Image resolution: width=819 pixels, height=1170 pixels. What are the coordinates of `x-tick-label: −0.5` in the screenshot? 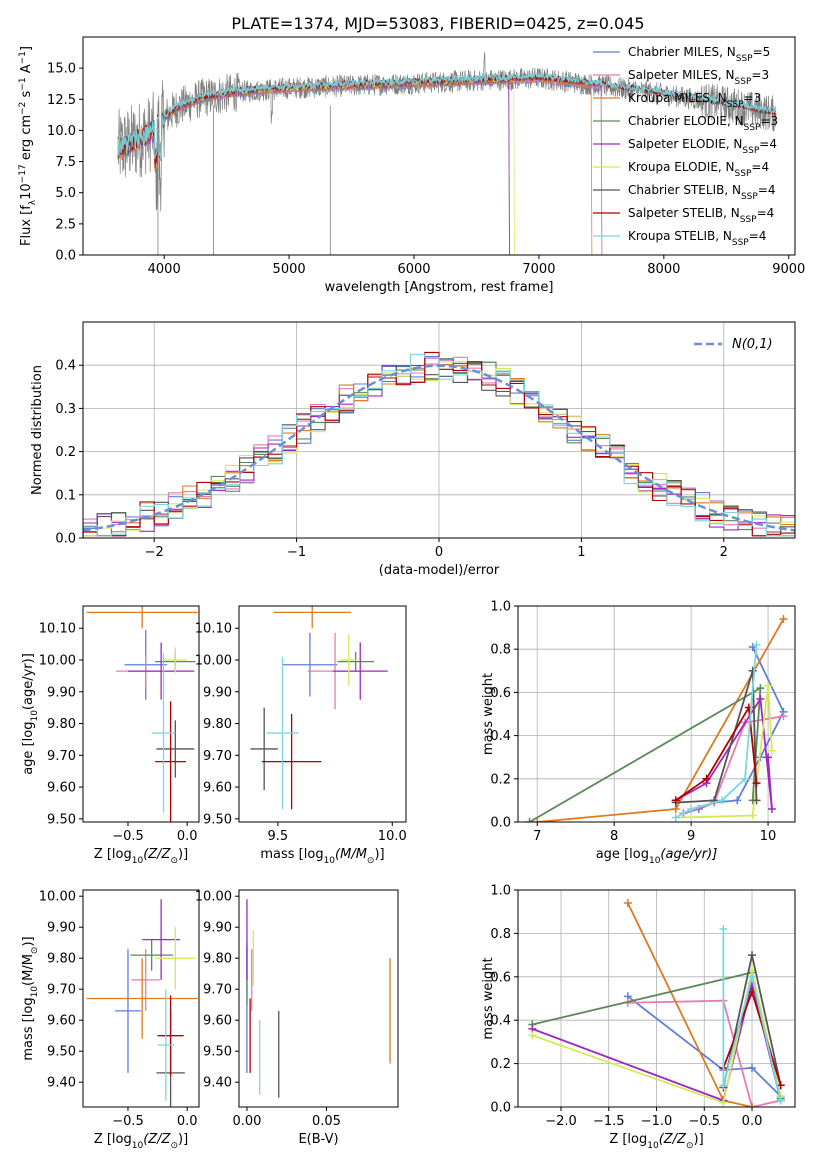 It's located at (128, 1121).